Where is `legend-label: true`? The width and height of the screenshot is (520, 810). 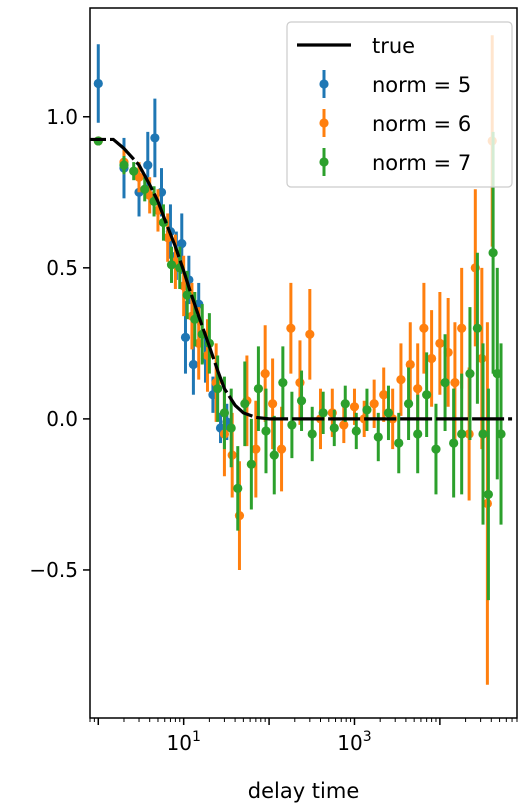
legend-label: true is located at coordinates (393, 46).